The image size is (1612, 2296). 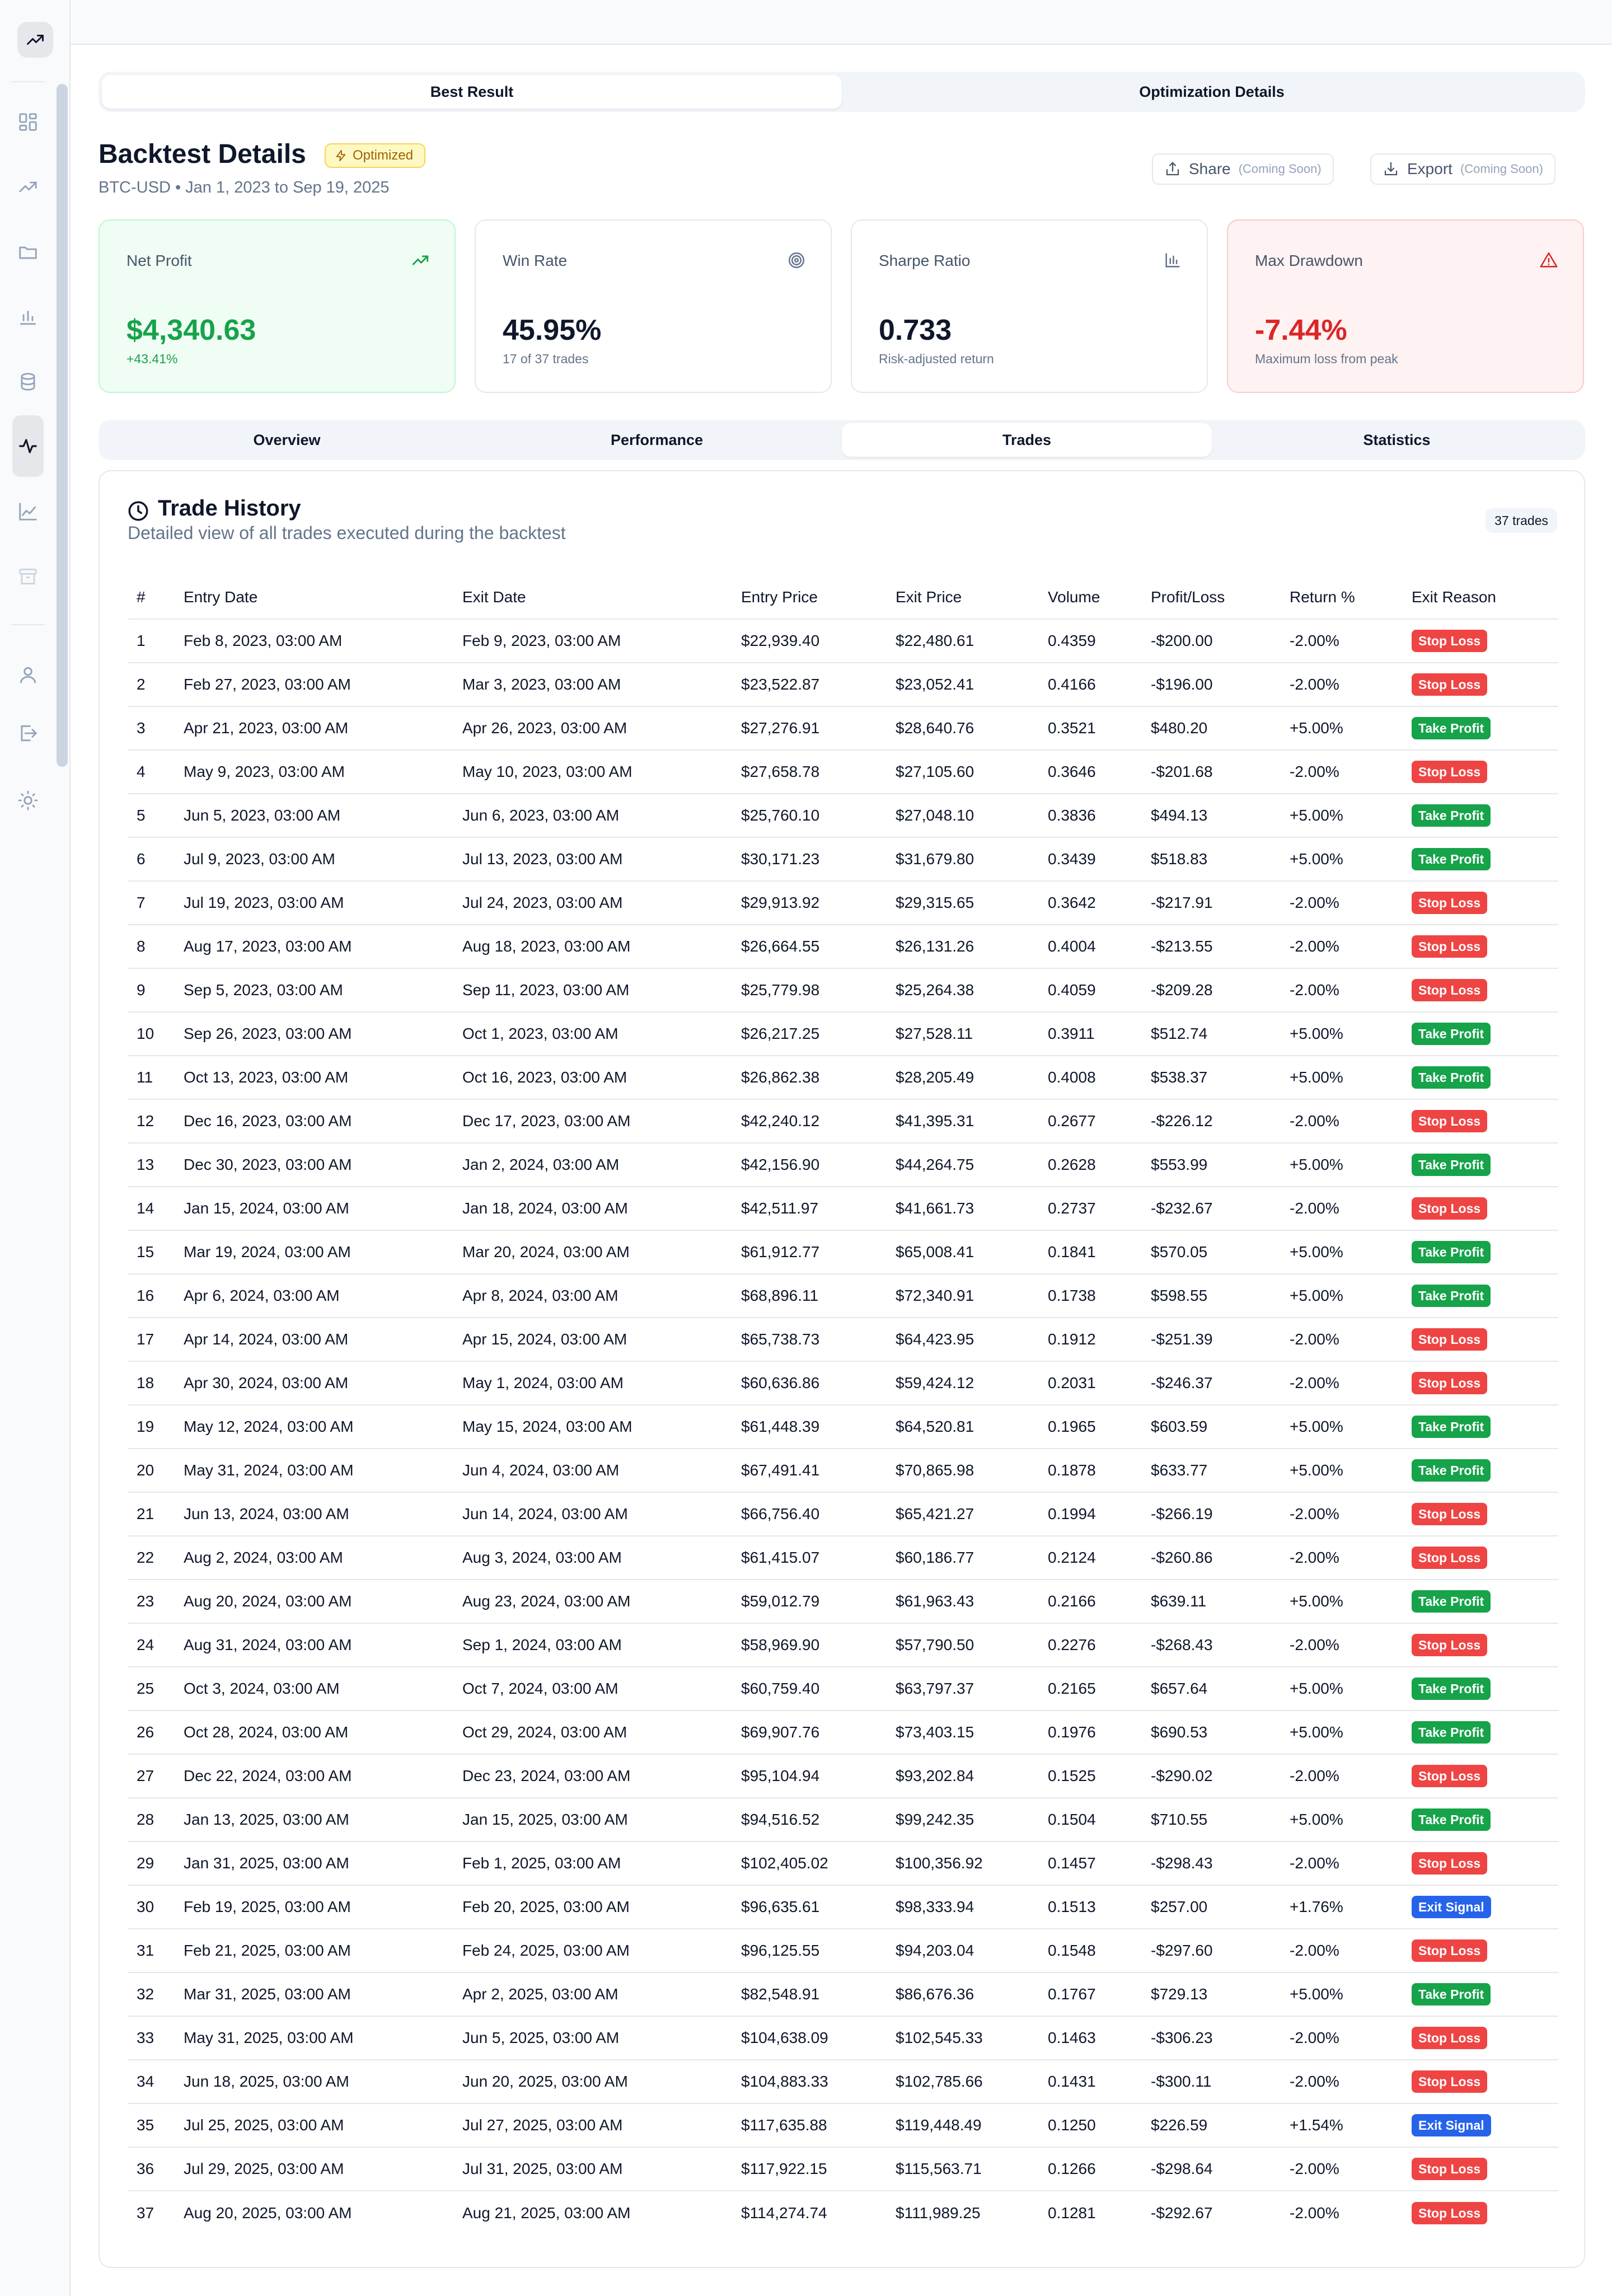 What do you see at coordinates (592, 947) in the screenshot?
I see `exit-date-cell: Aug 18, 2023, 03:00 AM` at bounding box center [592, 947].